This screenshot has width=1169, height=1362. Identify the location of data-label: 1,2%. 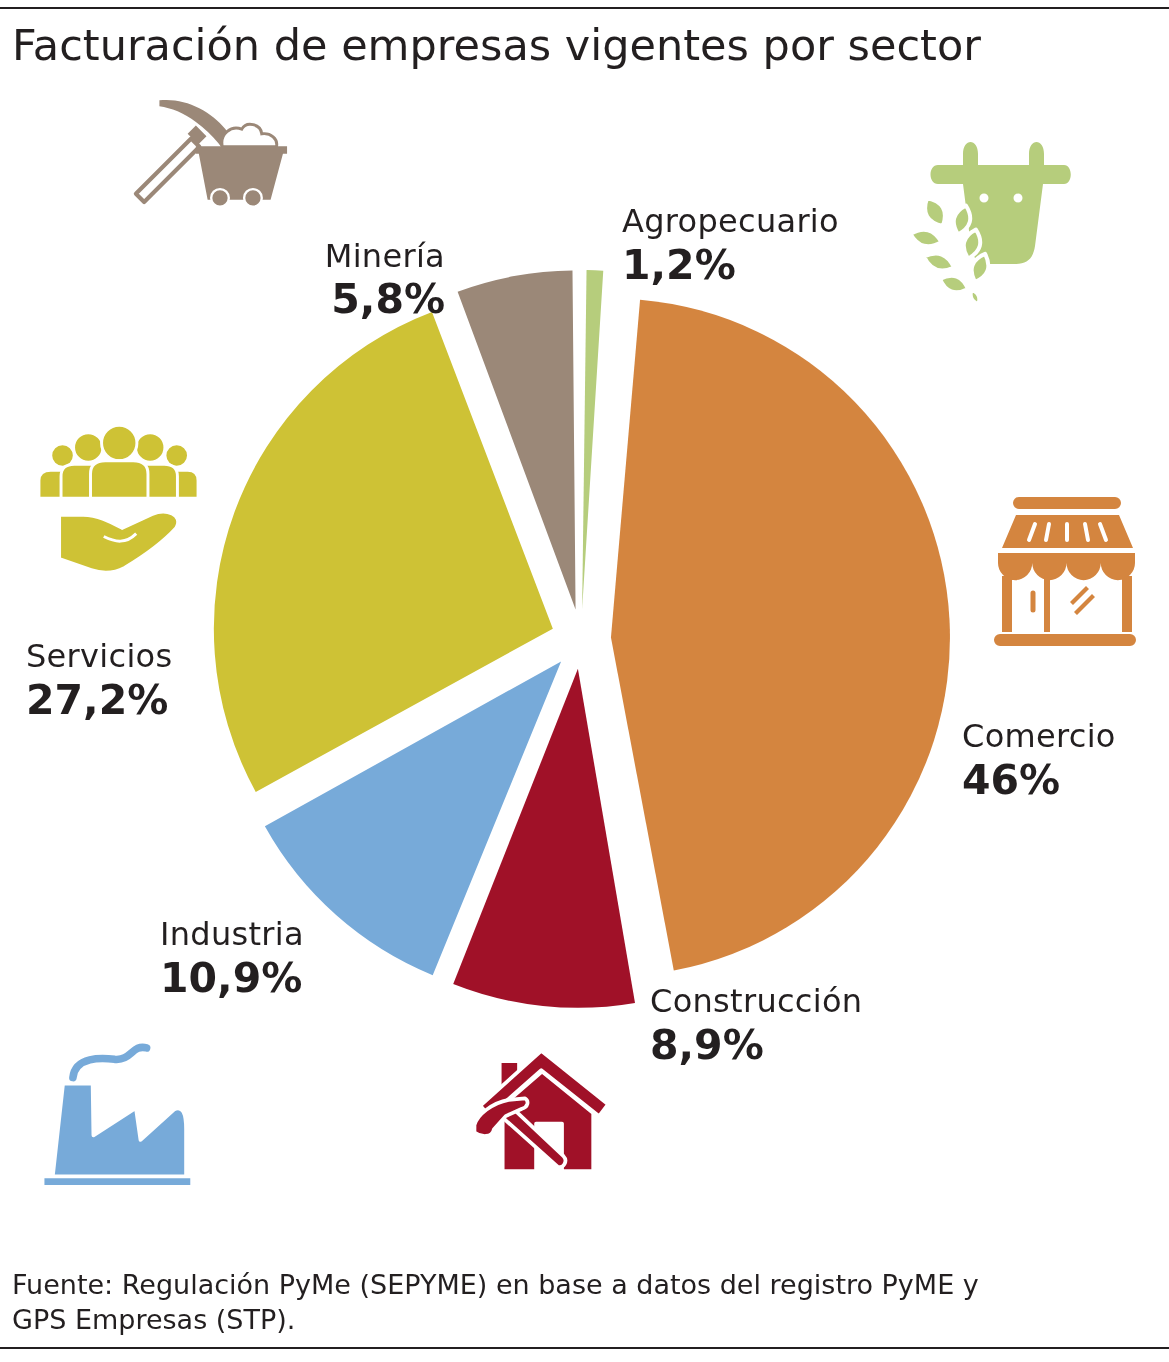
(679, 265).